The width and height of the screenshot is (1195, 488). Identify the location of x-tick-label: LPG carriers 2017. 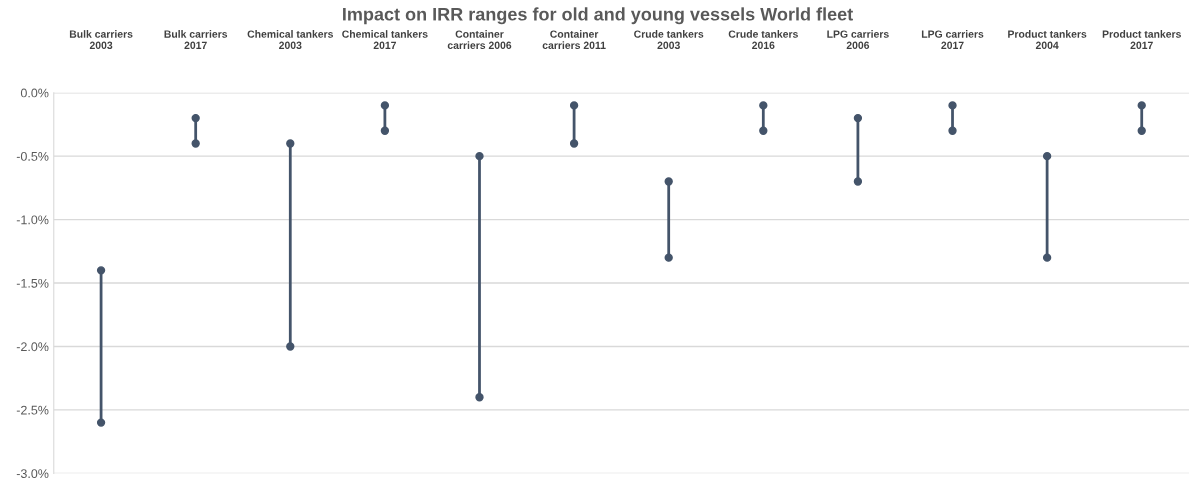
(952, 39).